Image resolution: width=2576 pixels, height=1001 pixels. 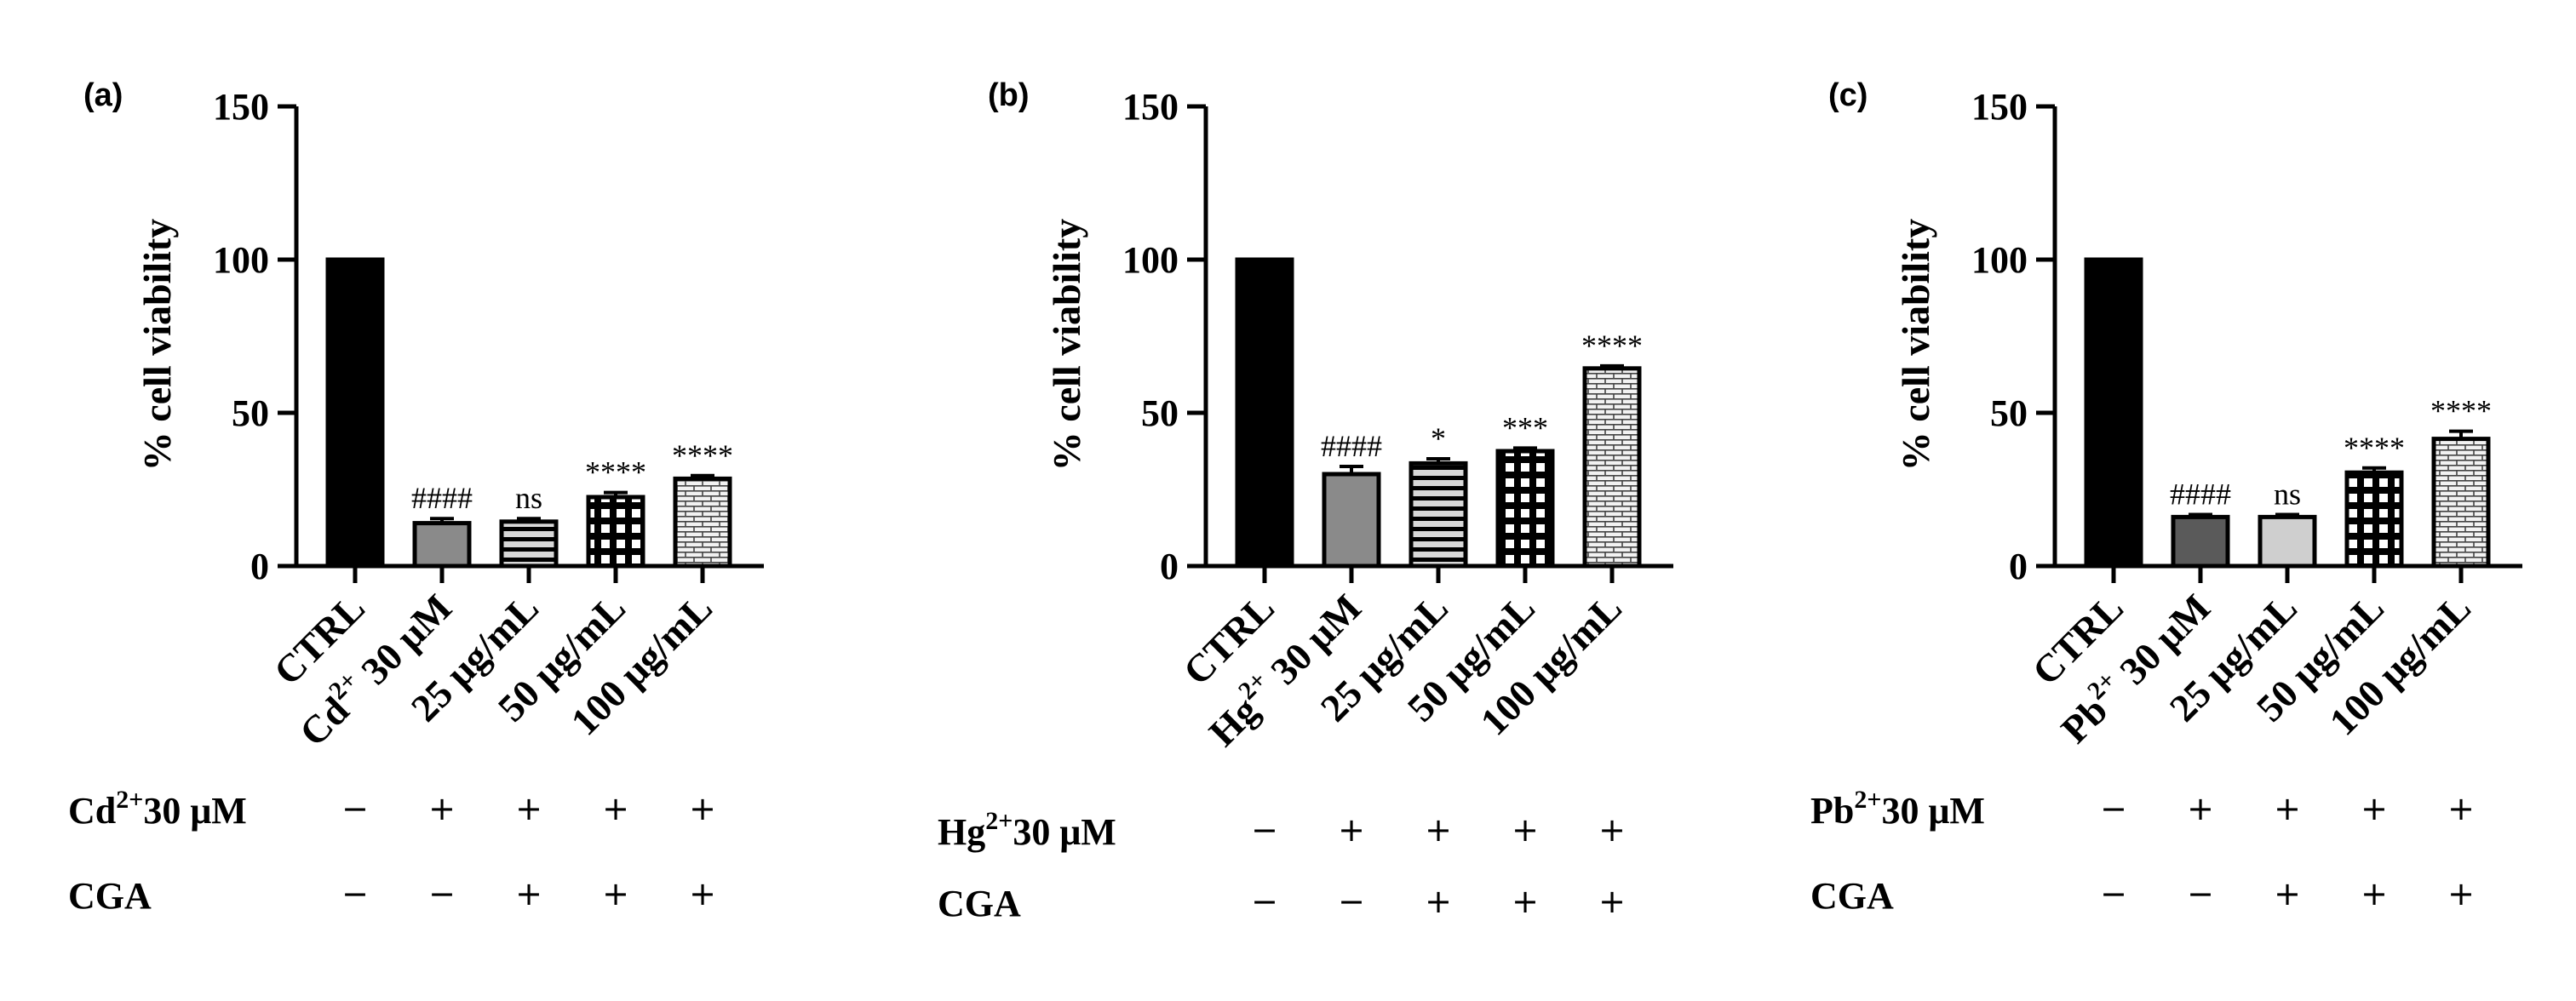 I want to click on treatment-row-label: Cd2+30 μM, so click(x=157, y=809).